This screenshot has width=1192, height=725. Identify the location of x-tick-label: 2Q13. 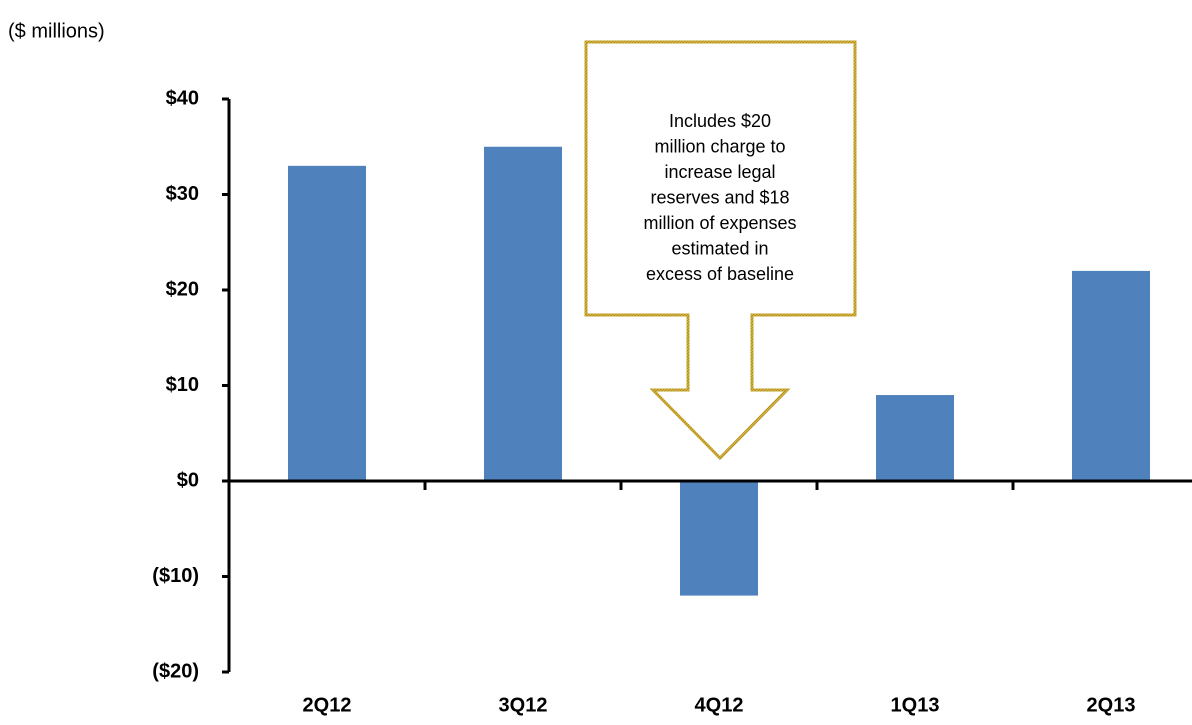
(1111, 705).